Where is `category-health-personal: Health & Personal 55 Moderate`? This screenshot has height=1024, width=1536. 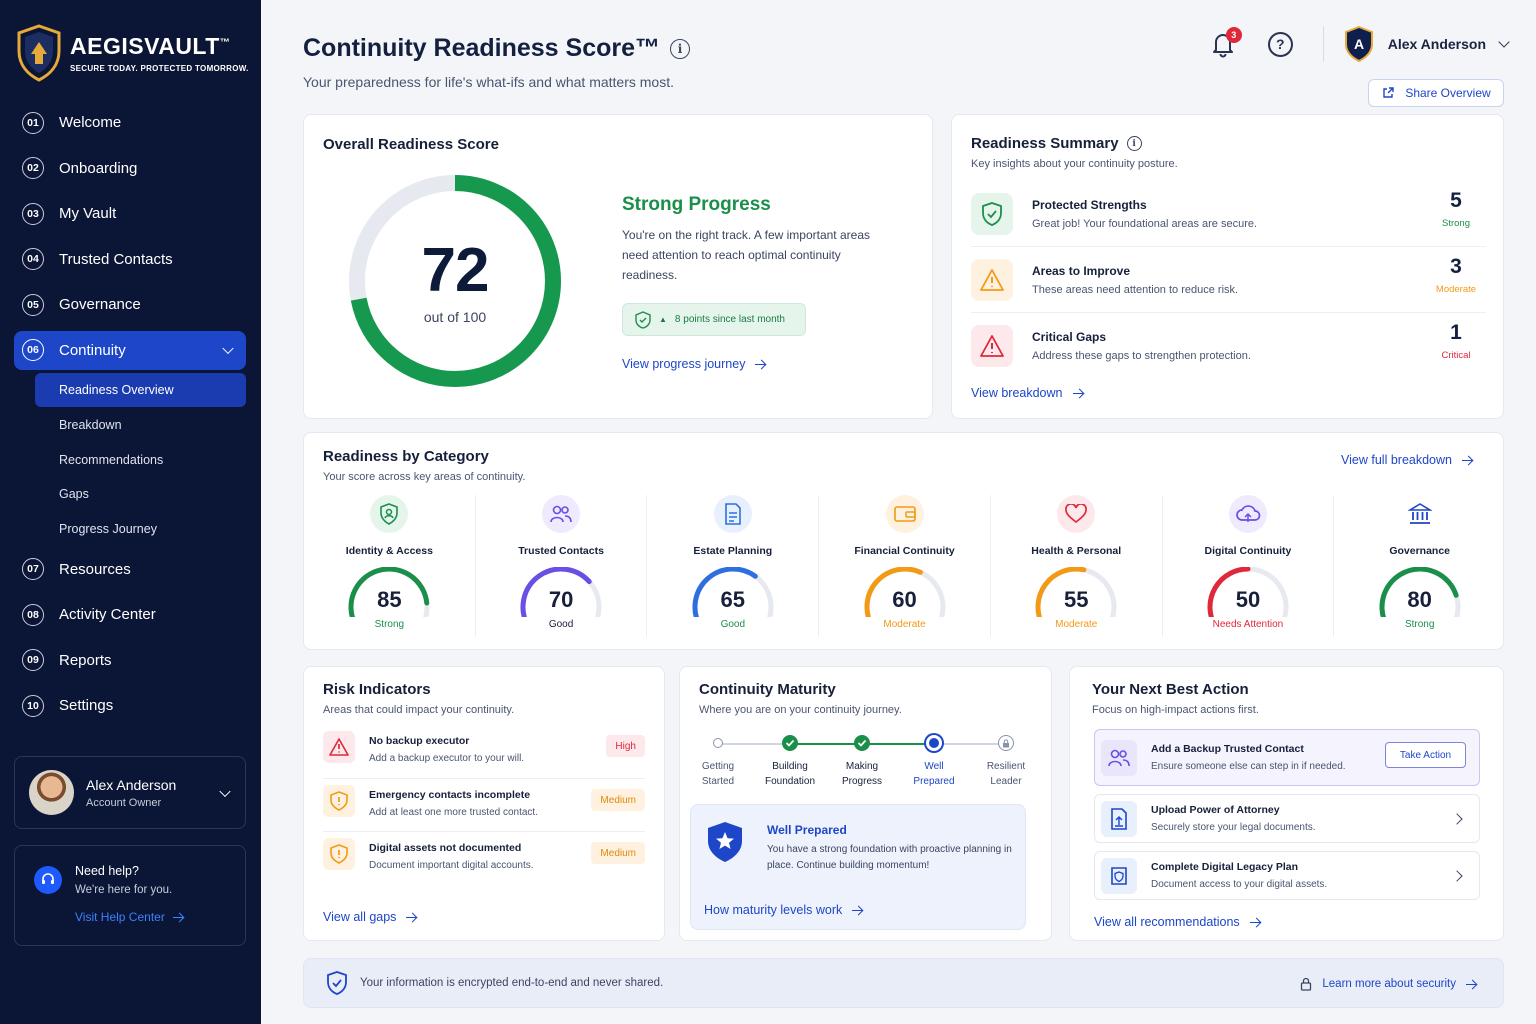 category-health-personal: Health & Personal 55 Moderate is located at coordinates (1075, 566).